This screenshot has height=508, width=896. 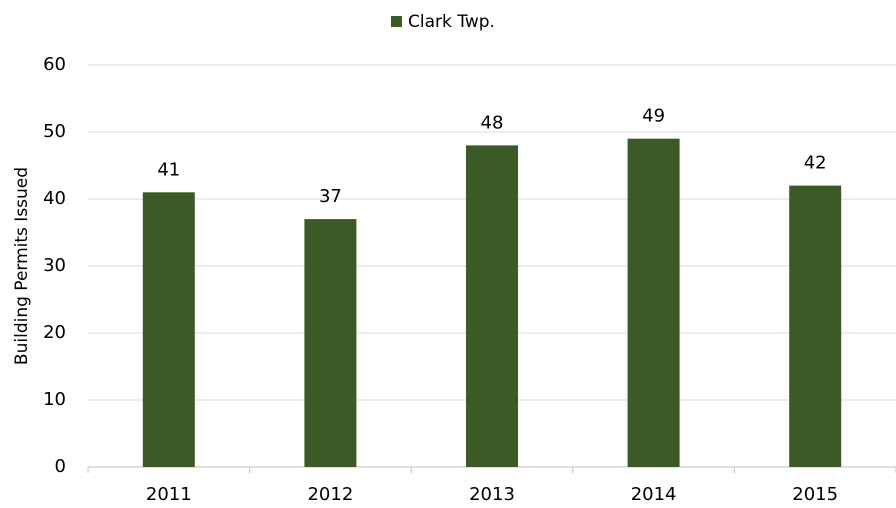 What do you see at coordinates (396, 21) in the screenshot?
I see `legend-swatch` at bounding box center [396, 21].